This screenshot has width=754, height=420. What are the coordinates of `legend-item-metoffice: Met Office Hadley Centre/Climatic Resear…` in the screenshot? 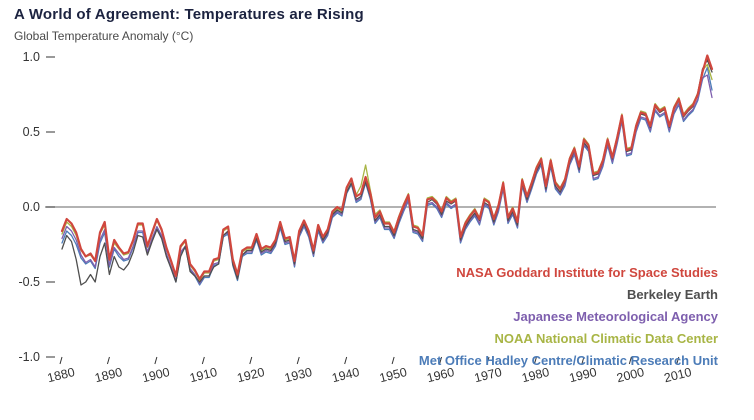 It's located at (568, 360).